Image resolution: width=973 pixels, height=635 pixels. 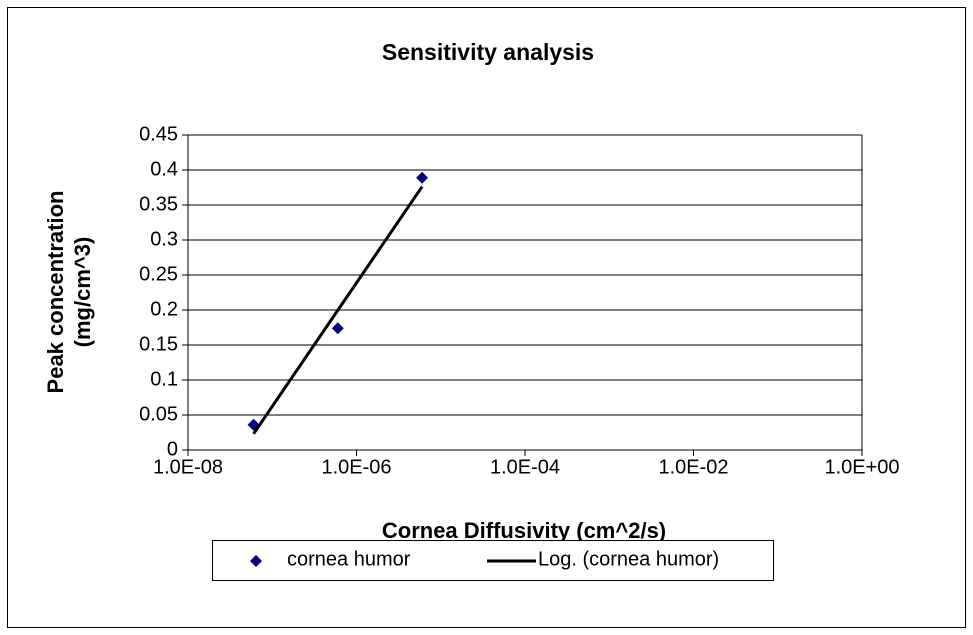 I want to click on y-axis-label-line: (mg/cm^3), so click(x=82, y=292).